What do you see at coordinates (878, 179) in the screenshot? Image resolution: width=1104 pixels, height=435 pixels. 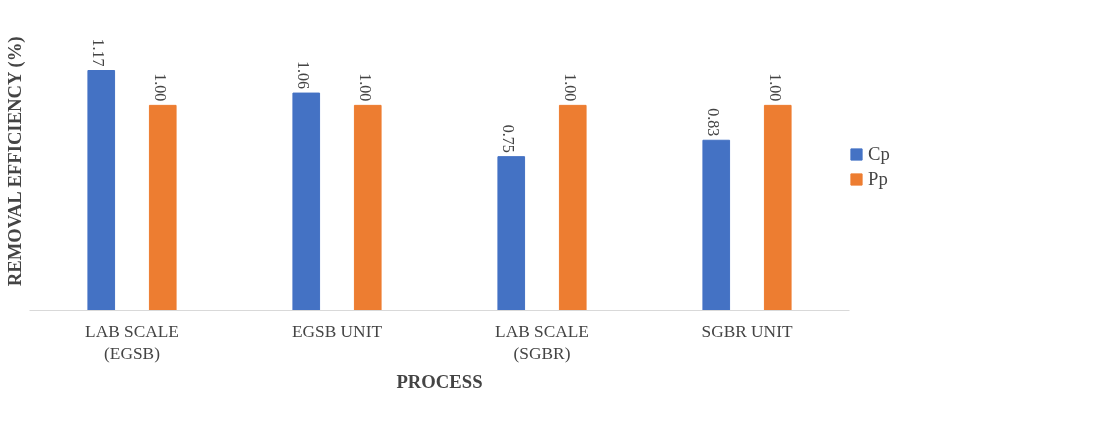 I see `legend-label: Pp` at bounding box center [878, 179].